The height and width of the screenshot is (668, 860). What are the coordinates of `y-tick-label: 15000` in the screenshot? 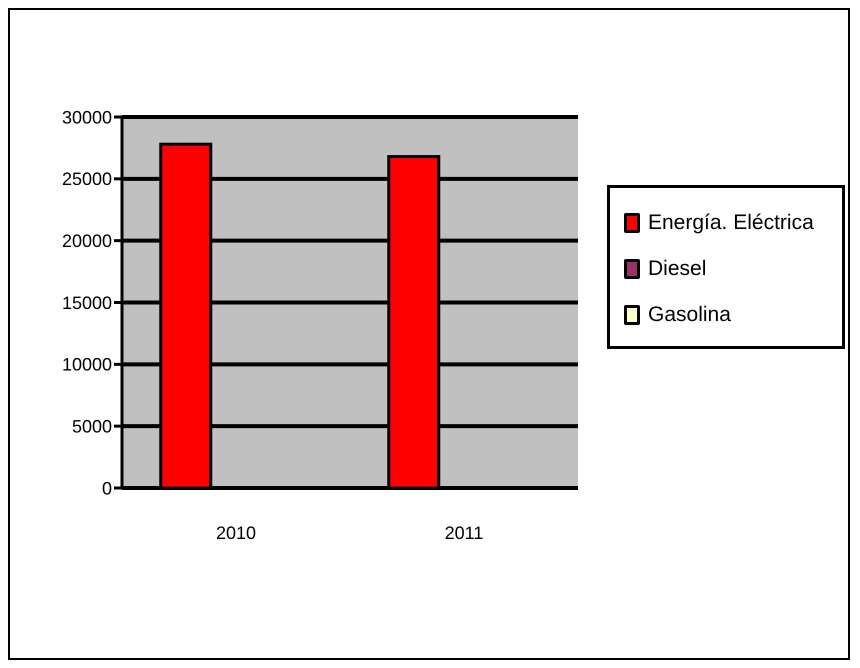 It's located at (87, 302).